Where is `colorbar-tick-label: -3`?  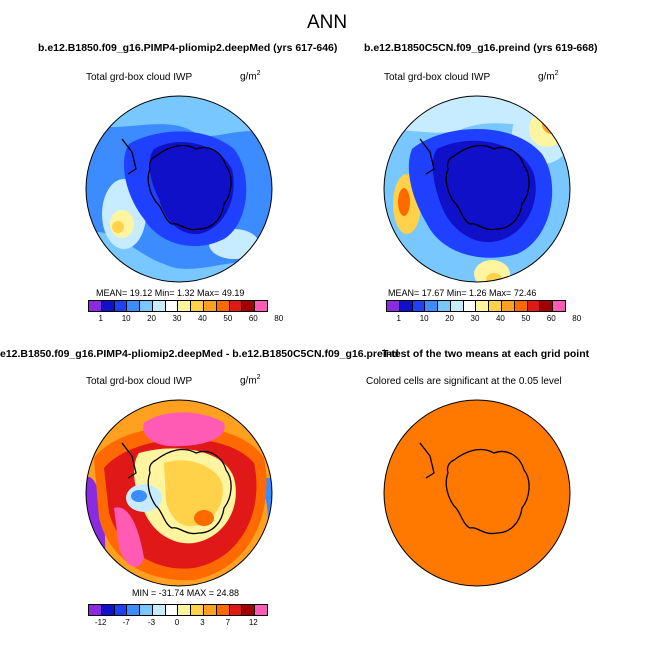 colorbar-tick-label: -3 is located at coordinates (152, 622).